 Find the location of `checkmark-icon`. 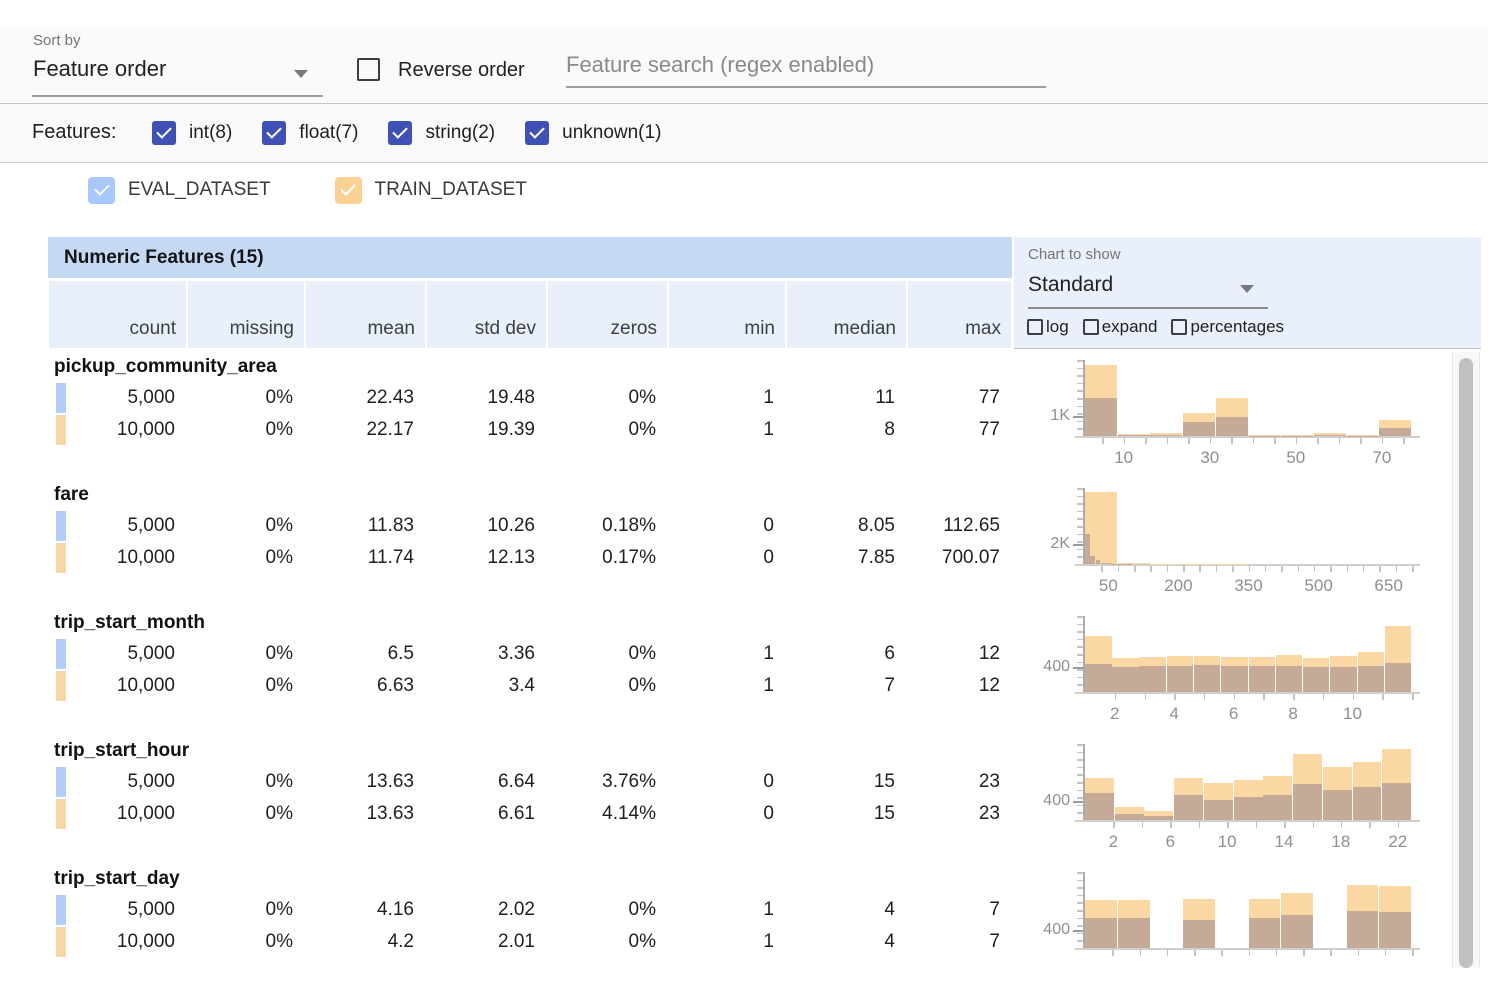

checkmark-icon is located at coordinates (164, 131).